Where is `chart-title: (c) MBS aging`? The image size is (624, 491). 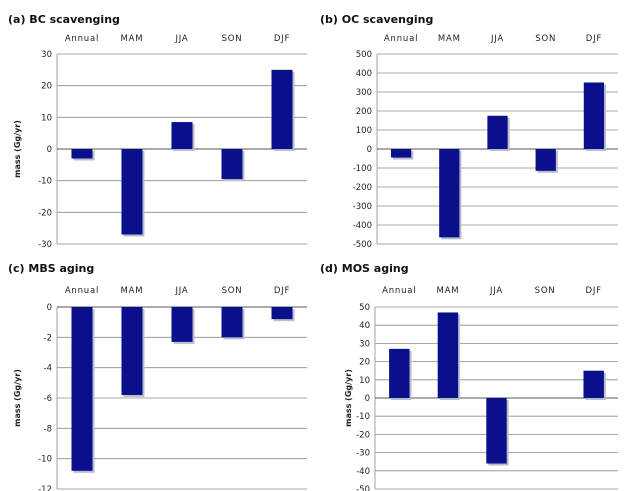 chart-title: (c) MBS aging is located at coordinates (51, 268).